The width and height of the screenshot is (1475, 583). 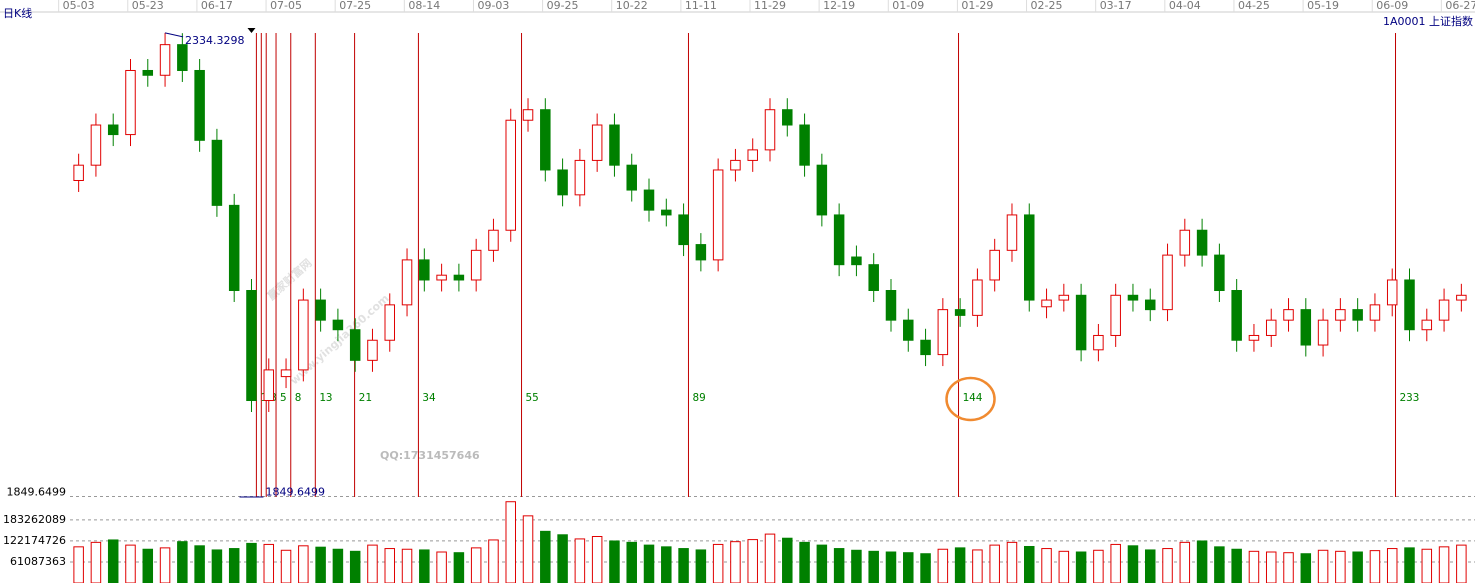 I want to click on y-tick-label: 1849.6499, so click(x=37, y=492).